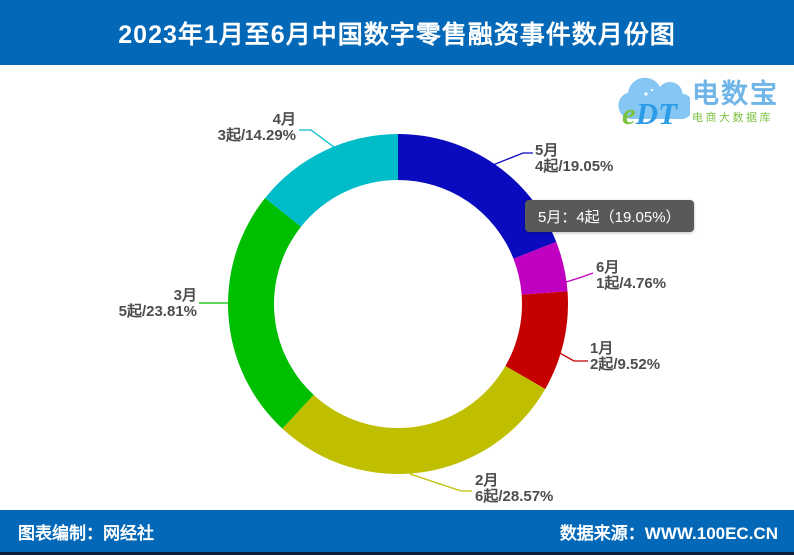  What do you see at coordinates (732, 118) in the screenshot?
I see `logo-tagline: 电商大数据库` at bounding box center [732, 118].